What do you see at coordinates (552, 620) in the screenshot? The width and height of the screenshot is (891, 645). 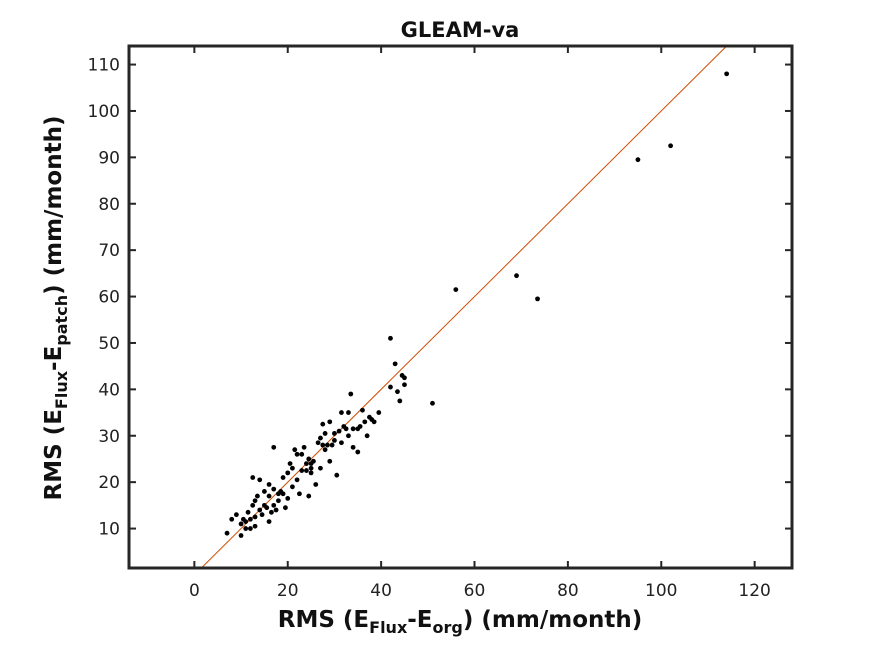 I see `x-axis-label-suffix: ) (mm/month)` at bounding box center [552, 620].